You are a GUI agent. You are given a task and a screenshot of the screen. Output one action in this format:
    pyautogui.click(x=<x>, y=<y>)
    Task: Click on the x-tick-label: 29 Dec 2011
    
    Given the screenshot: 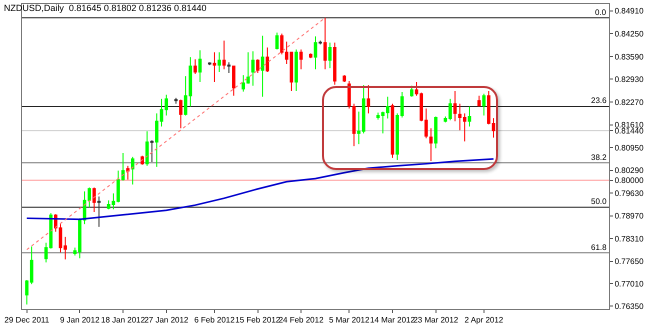 What is the action you would take?
    pyautogui.click(x=27, y=320)
    